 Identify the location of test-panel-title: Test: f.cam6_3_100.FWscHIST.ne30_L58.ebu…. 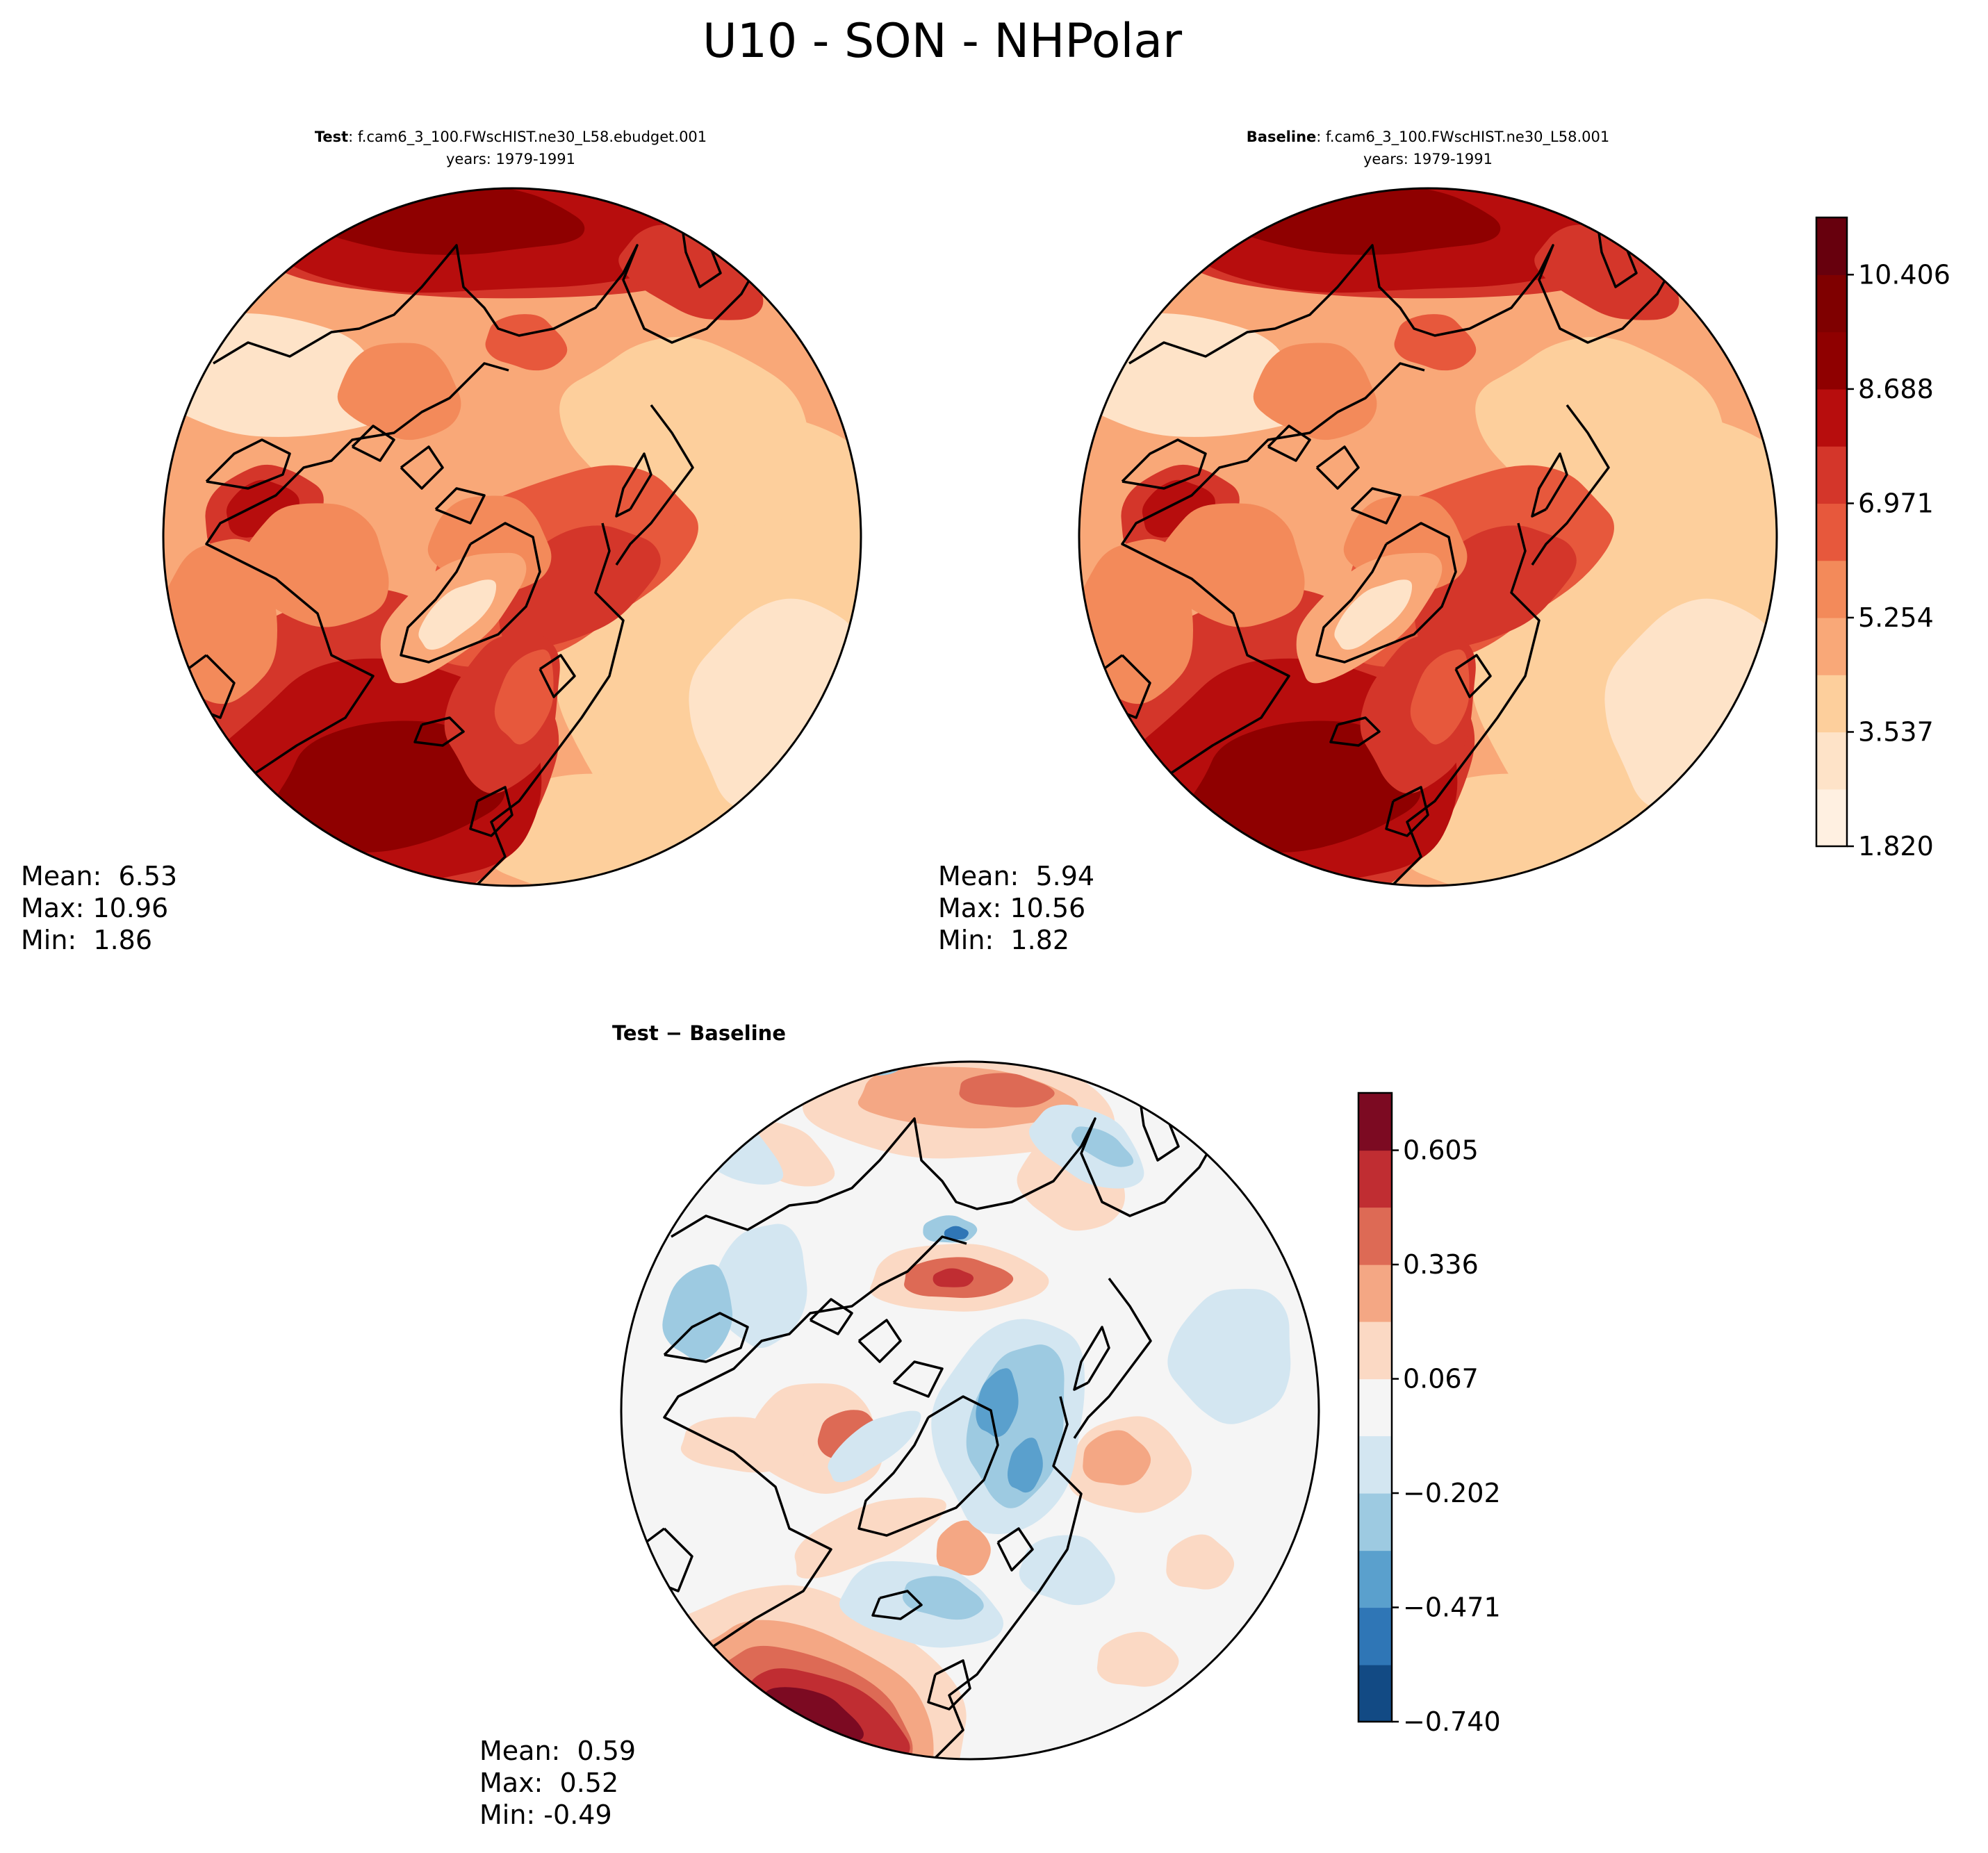
(511, 137).